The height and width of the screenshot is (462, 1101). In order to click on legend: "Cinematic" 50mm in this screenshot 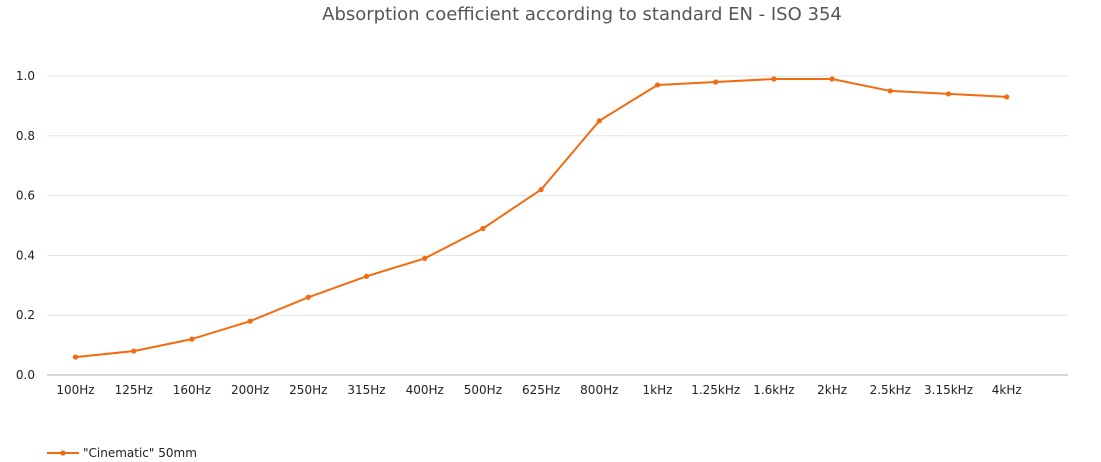, I will do `click(122, 453)`.